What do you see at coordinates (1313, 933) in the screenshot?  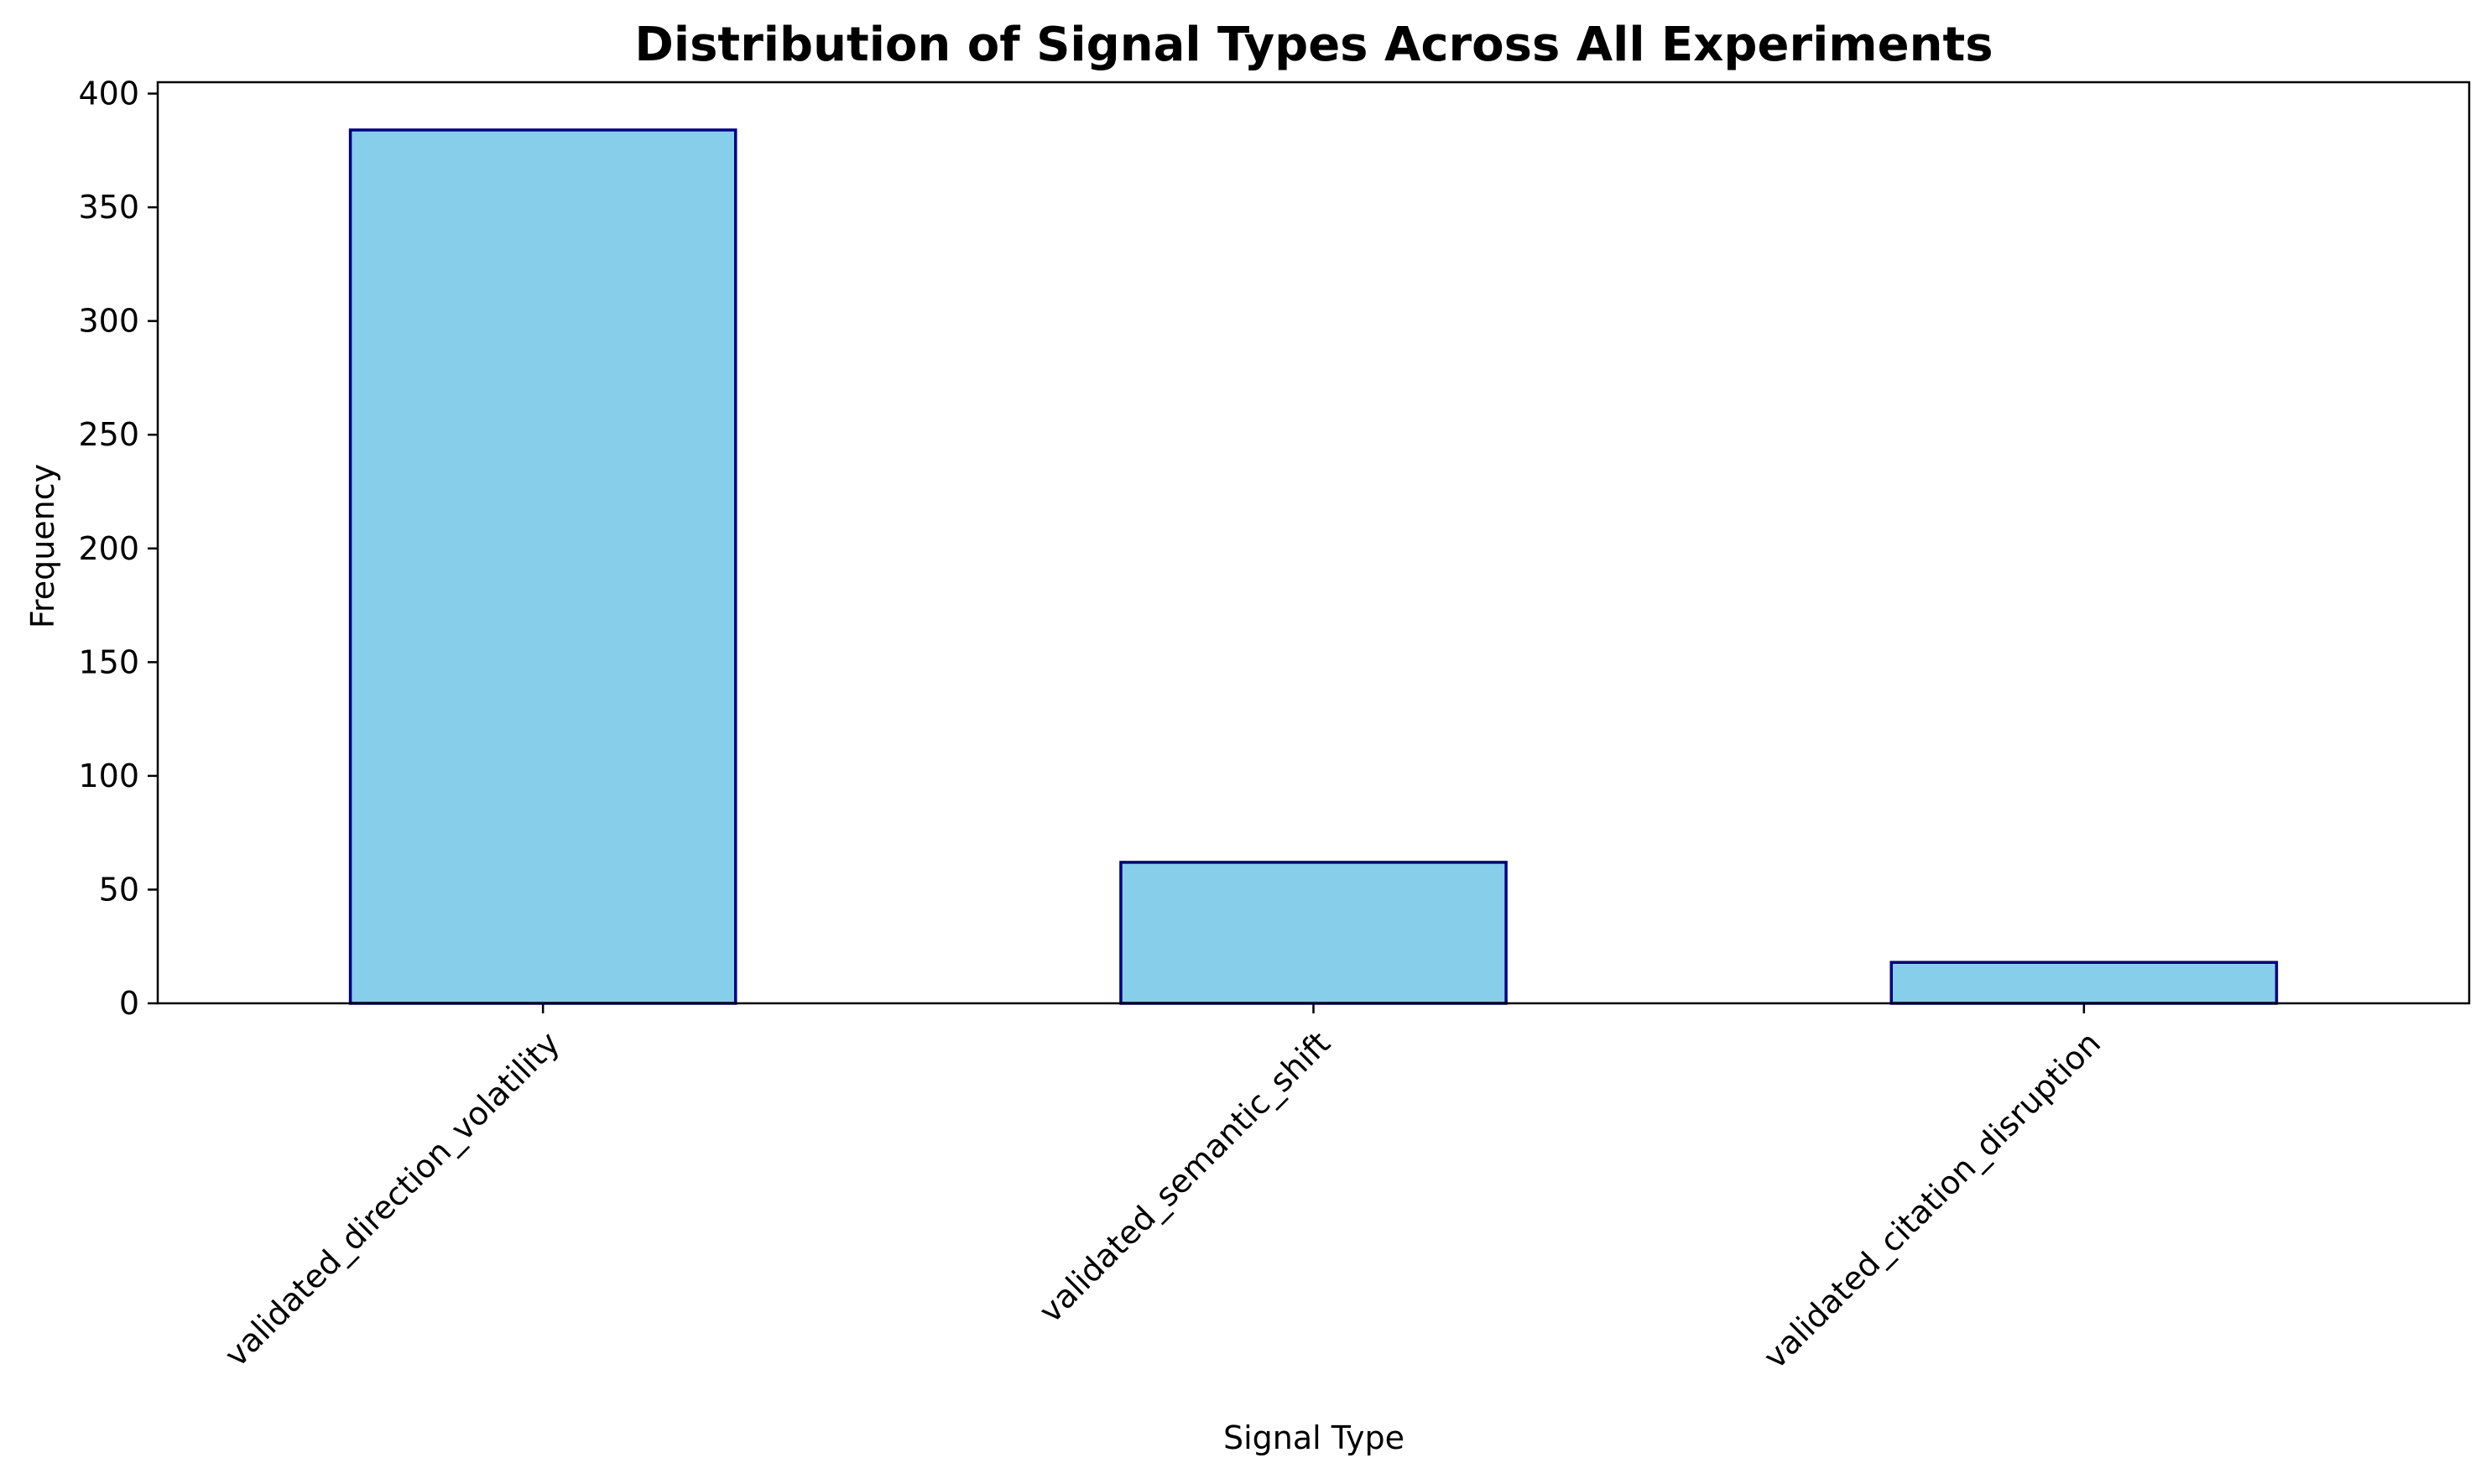 I see `bar-validated_semantic_shift` at bounding box center [1313, 933].